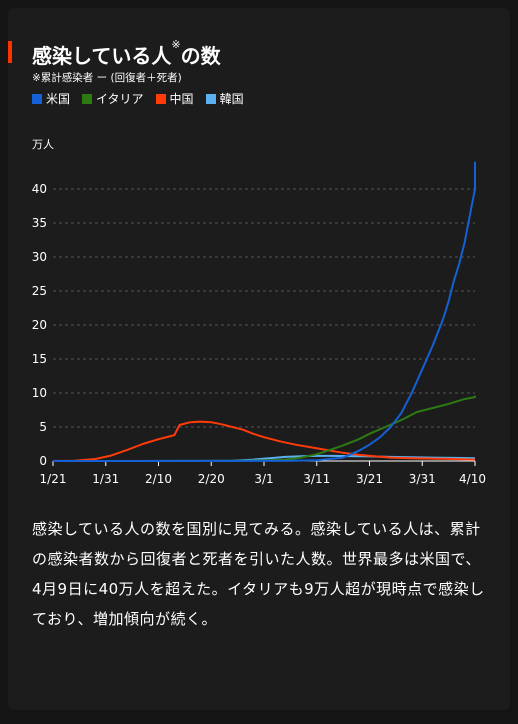  Describe the element at coordinates (181, 99) in the screenshot. I see `legend-label: 中国` at that location.